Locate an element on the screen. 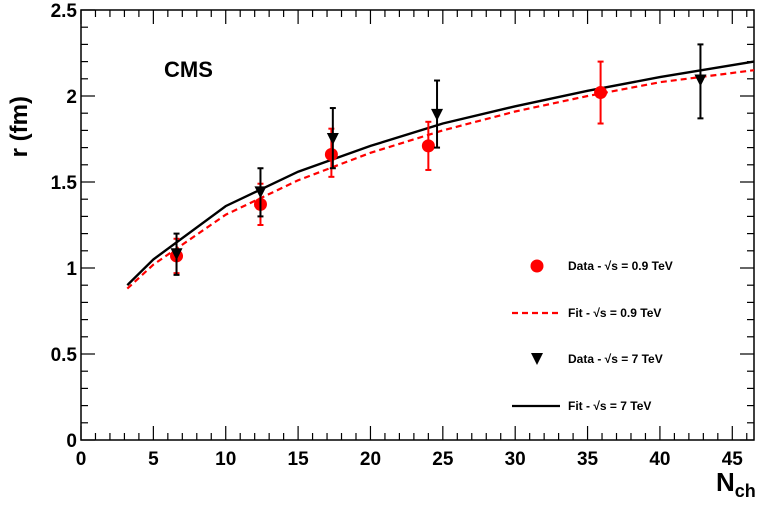 The image size is (757, 509). x-tick-label: 30 is located at coordinates (515, 459).